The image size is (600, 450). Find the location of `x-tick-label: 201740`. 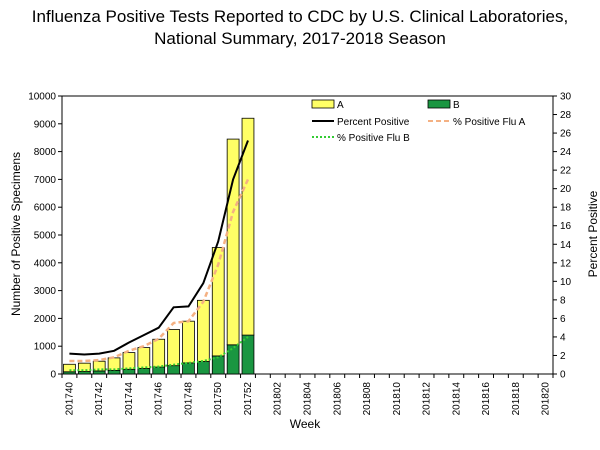

x-tick-label: 201740 is located at coordinates (69, 399).